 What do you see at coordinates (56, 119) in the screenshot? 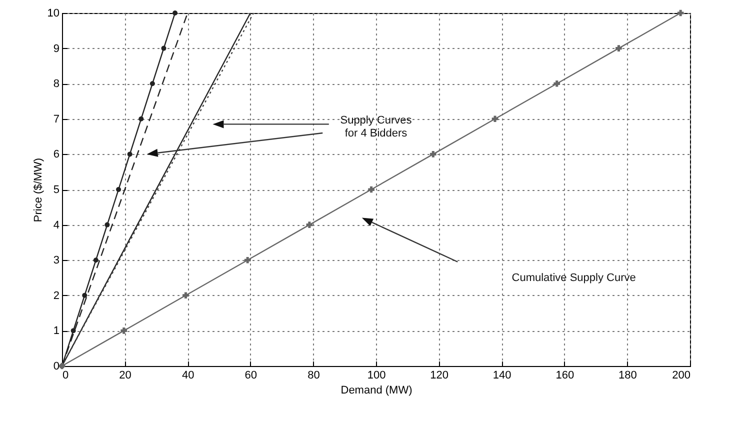
I see `y-tick-label: 7` at bounding box center [56, 119].